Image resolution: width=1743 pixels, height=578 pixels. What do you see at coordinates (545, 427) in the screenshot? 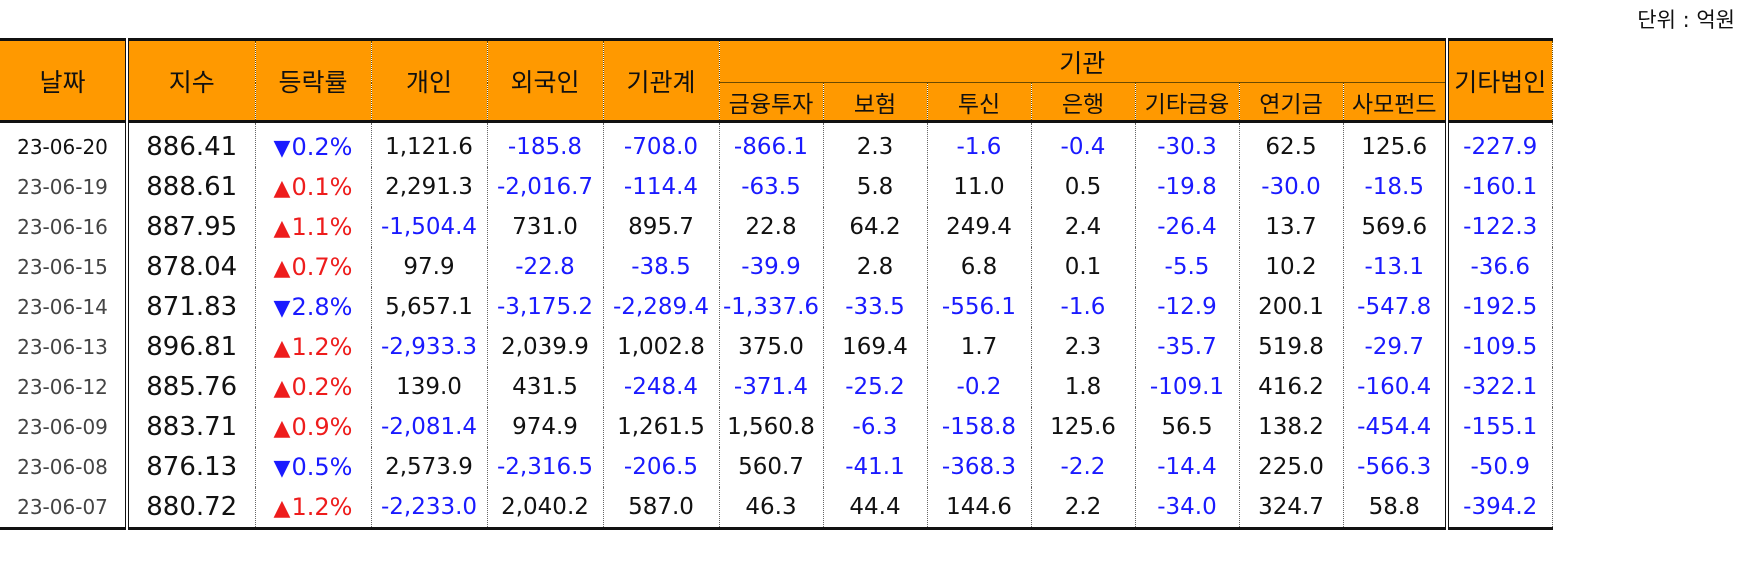
I see `cell-foreign: 974.9` at bounding box center [545, 427].